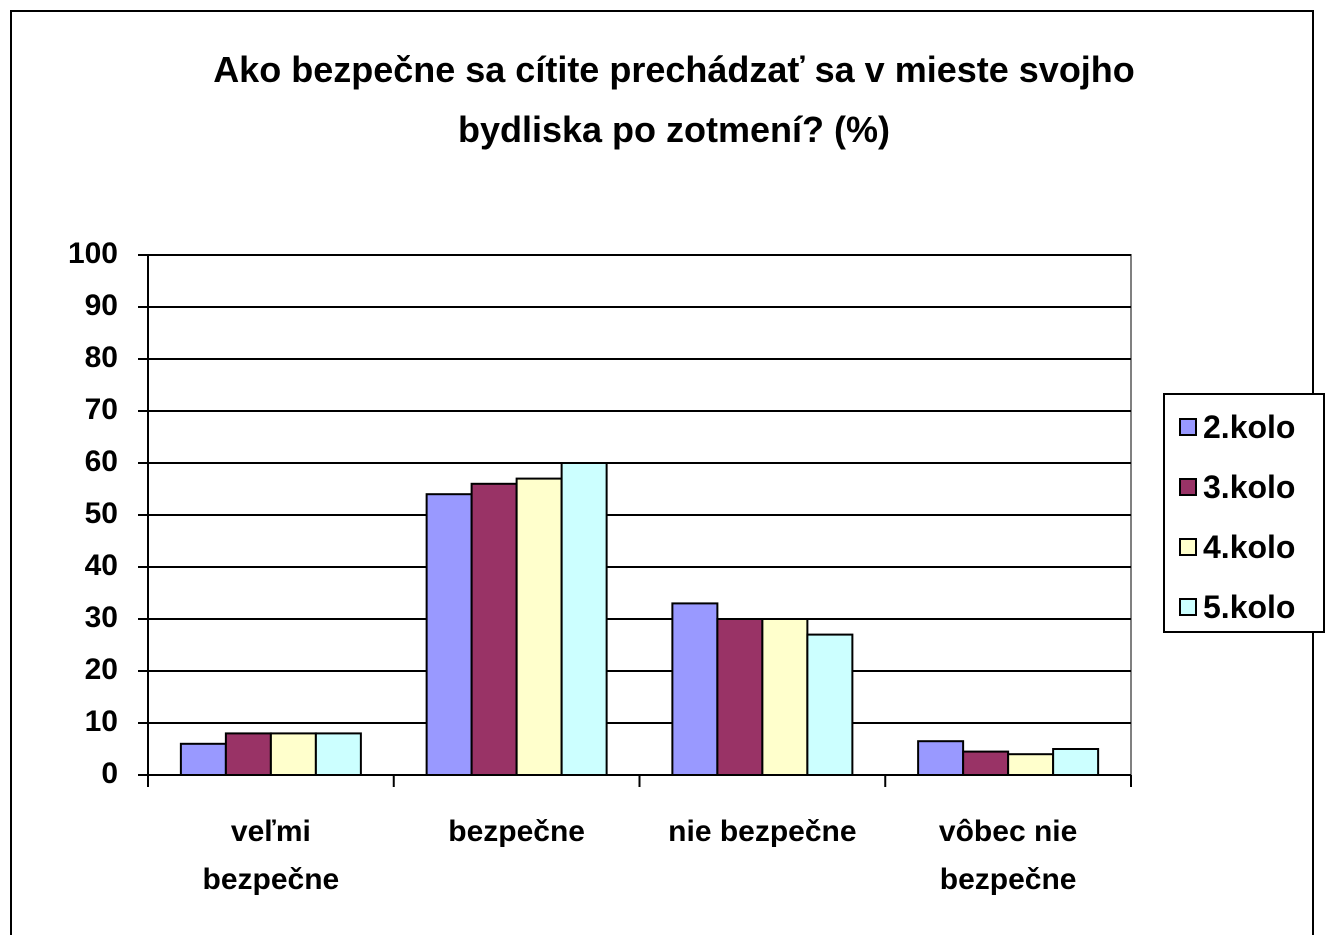 The width and height of the screenshot is (1328, 935). I want to click on y-tick-label: 10, so click(101, 721).